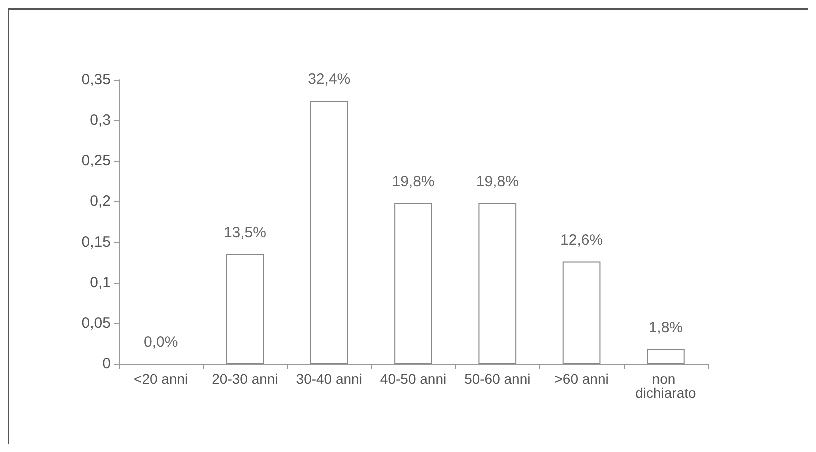 Image resolution: width=816 pixels, height=452 pixels. Describe the element at coordinates (100, 201) in the screenshot. I see `y-tick-label: 0,2` at that location.